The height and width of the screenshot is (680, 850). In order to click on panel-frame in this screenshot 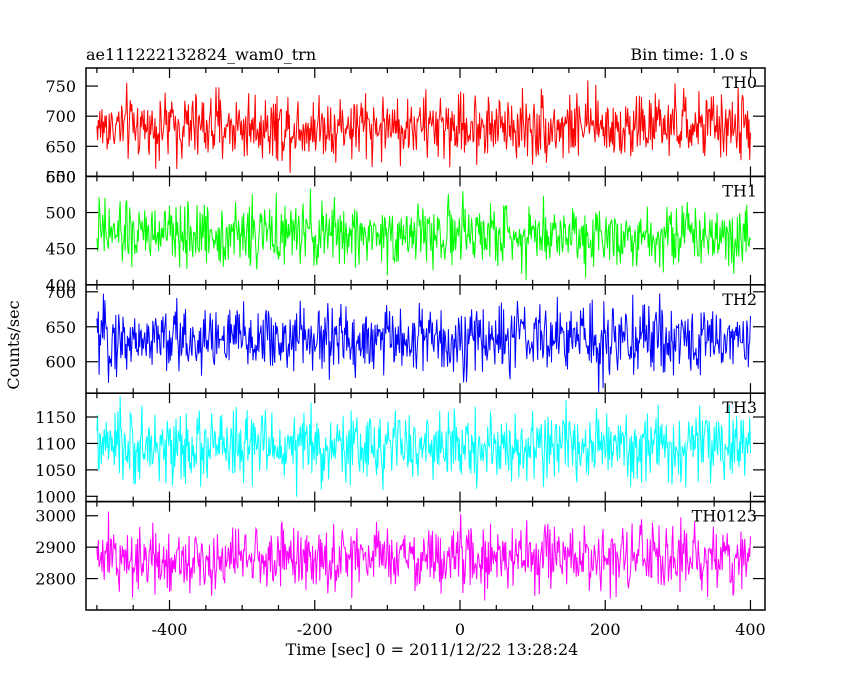, I will do `click(425, 555)`.